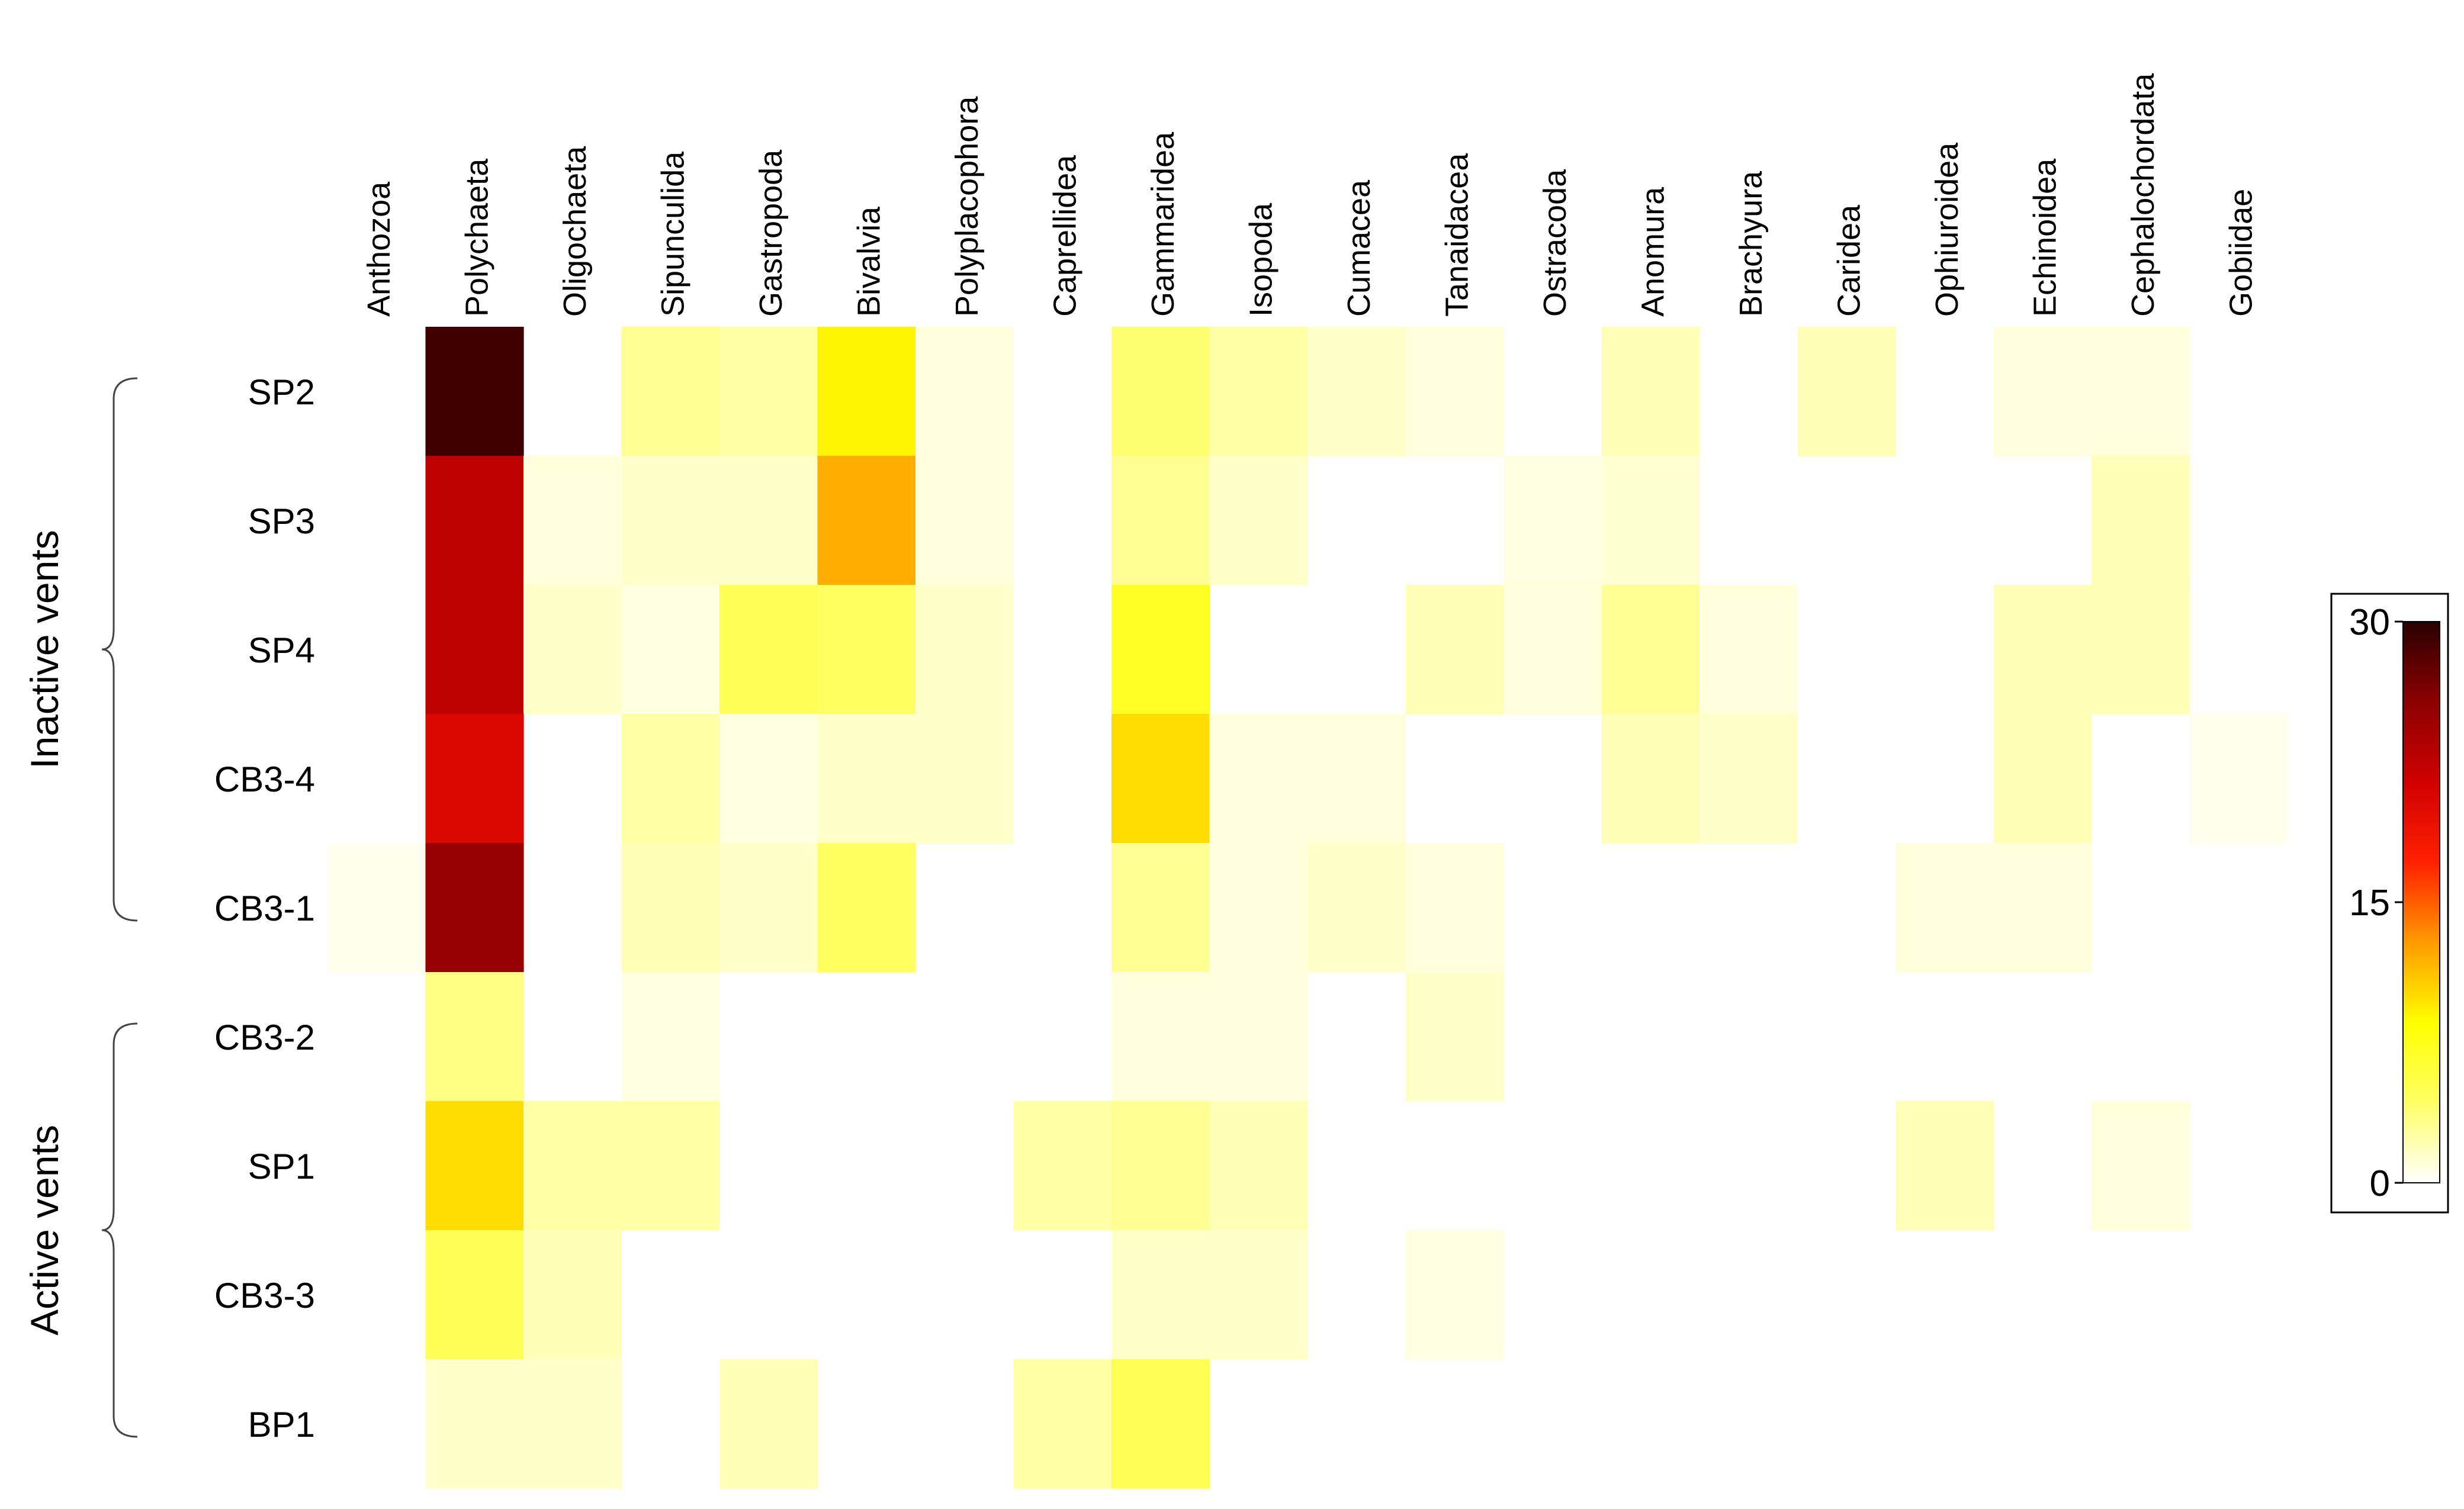 This screenshot has width=2464, height=1509. I want to click on column-label-echinoidea: Echinoidea, so click(2045, 237).